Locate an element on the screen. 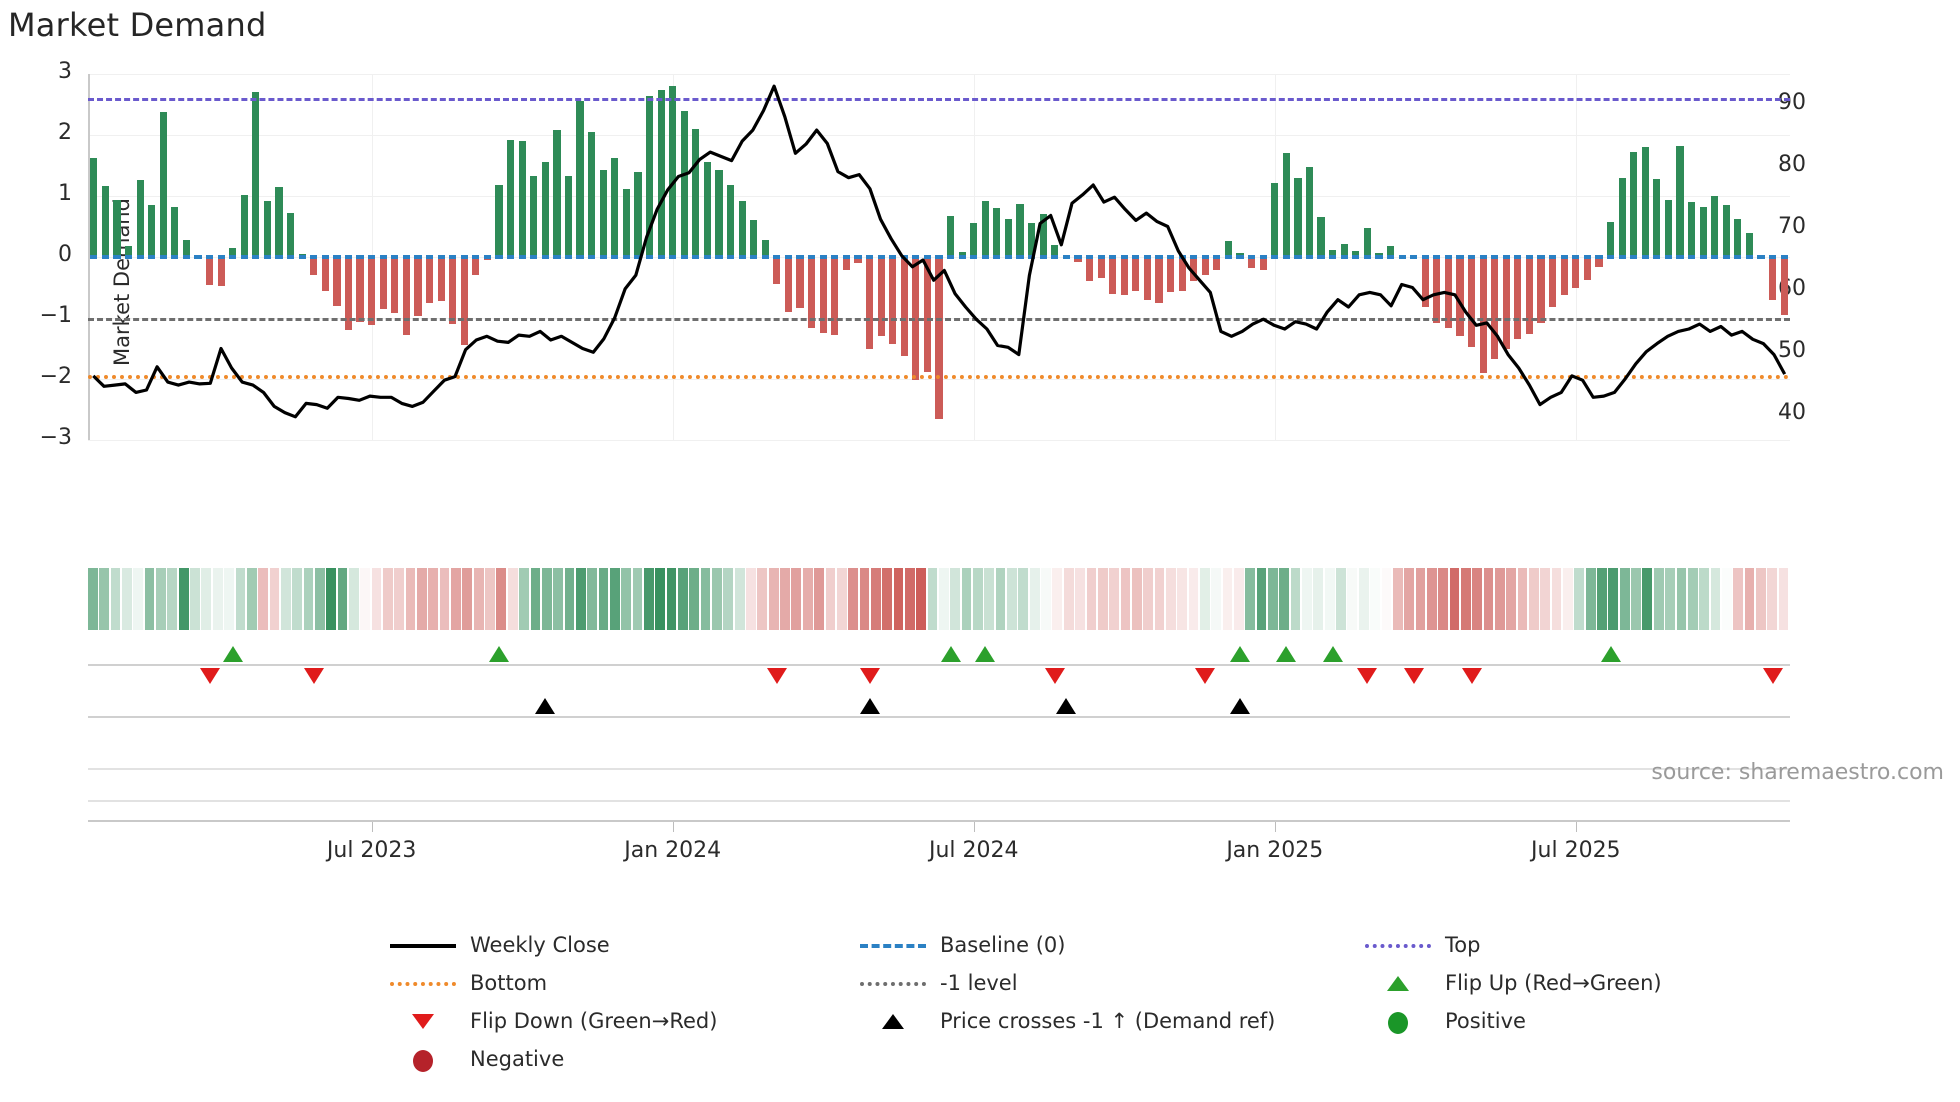 This screenshot has height=1102, width=1960. legend-item: Top is located at coordinates (1422, 945).